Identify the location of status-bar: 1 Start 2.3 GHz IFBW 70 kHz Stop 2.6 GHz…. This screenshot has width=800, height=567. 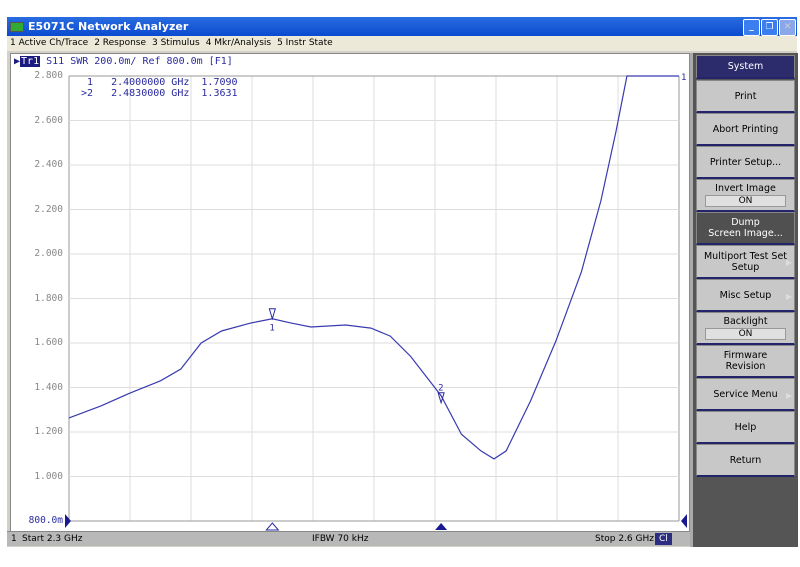
(350, 538).